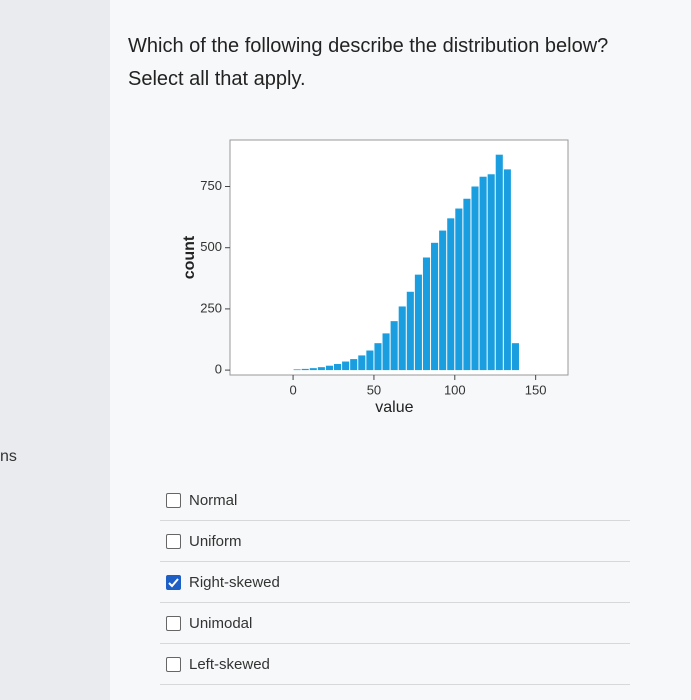  What do you see at coordinates (215, 541) in the screenshot?
I see `option-label: Uniform` at bounding box center [215, 541].